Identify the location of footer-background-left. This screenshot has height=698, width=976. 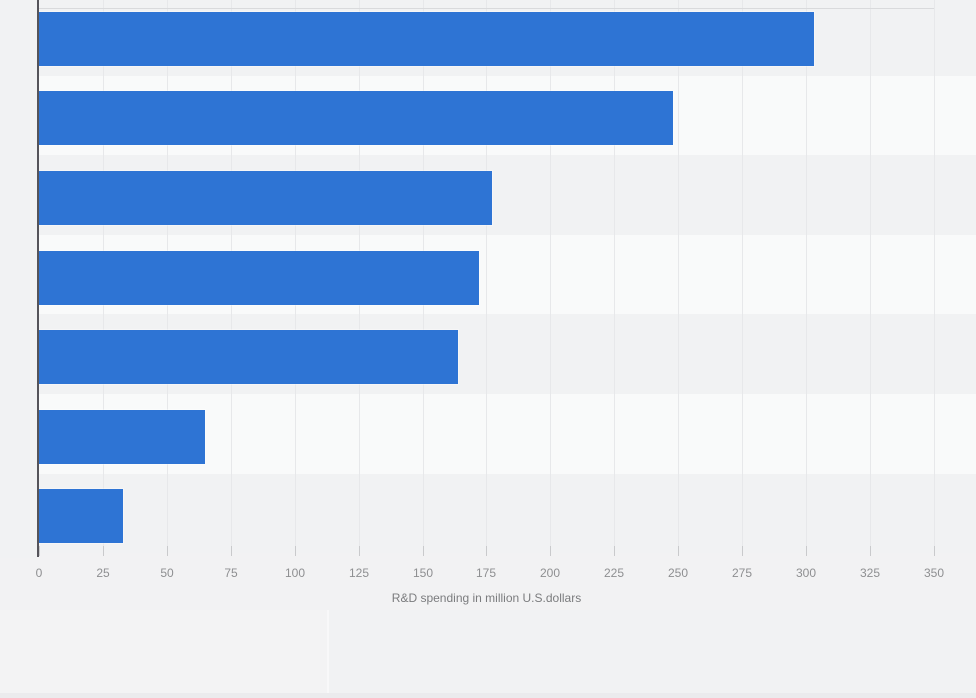
(164, 654).